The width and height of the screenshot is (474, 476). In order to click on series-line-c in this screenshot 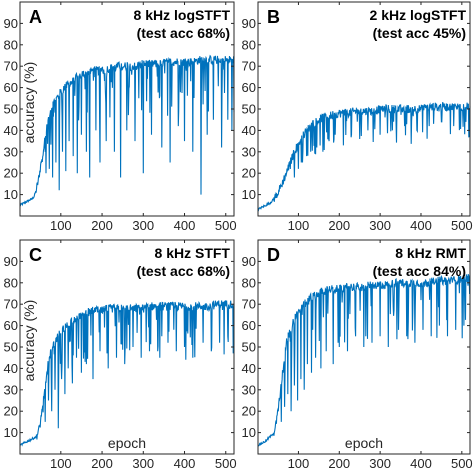, I will do `click(127, 373)`.